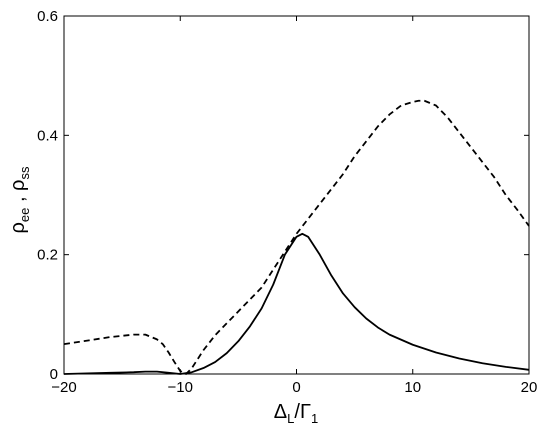  I want to click on y-axis-label: ρee , ρss, so click(19, 199).